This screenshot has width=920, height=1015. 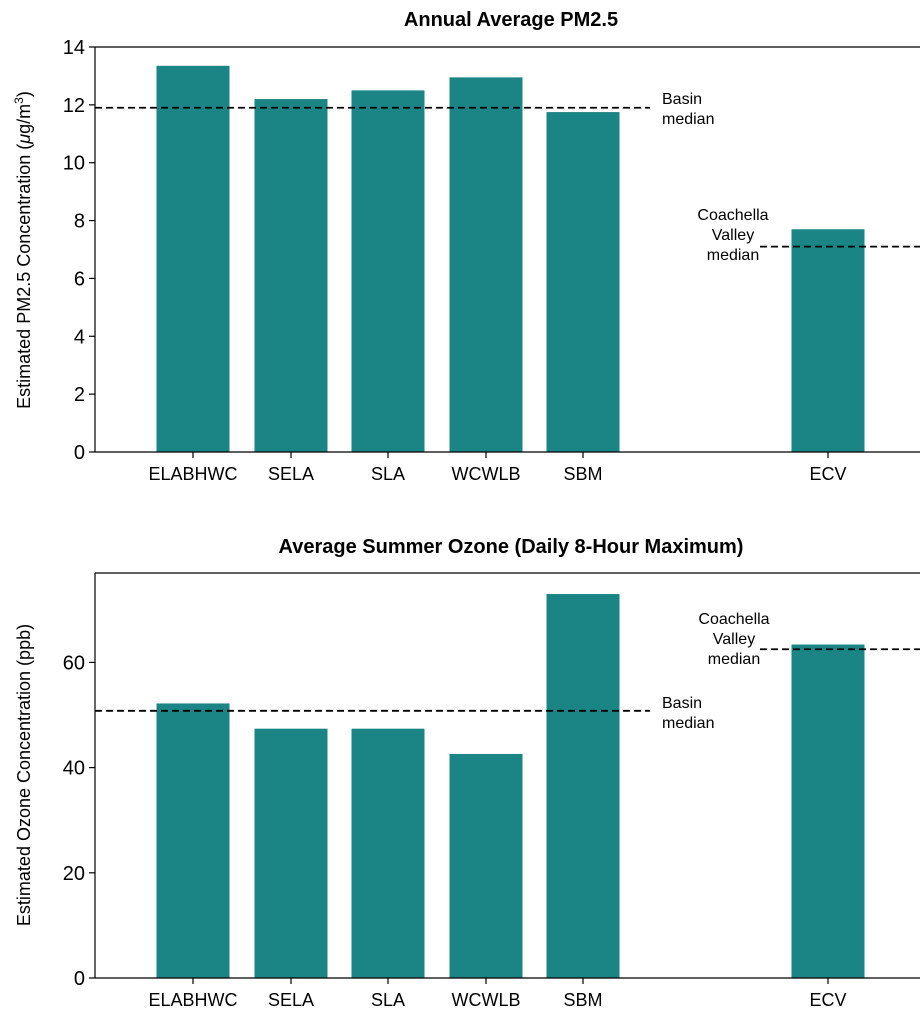 I want to click on pm25-bar-wcwlb, so click(x=486, y=264).